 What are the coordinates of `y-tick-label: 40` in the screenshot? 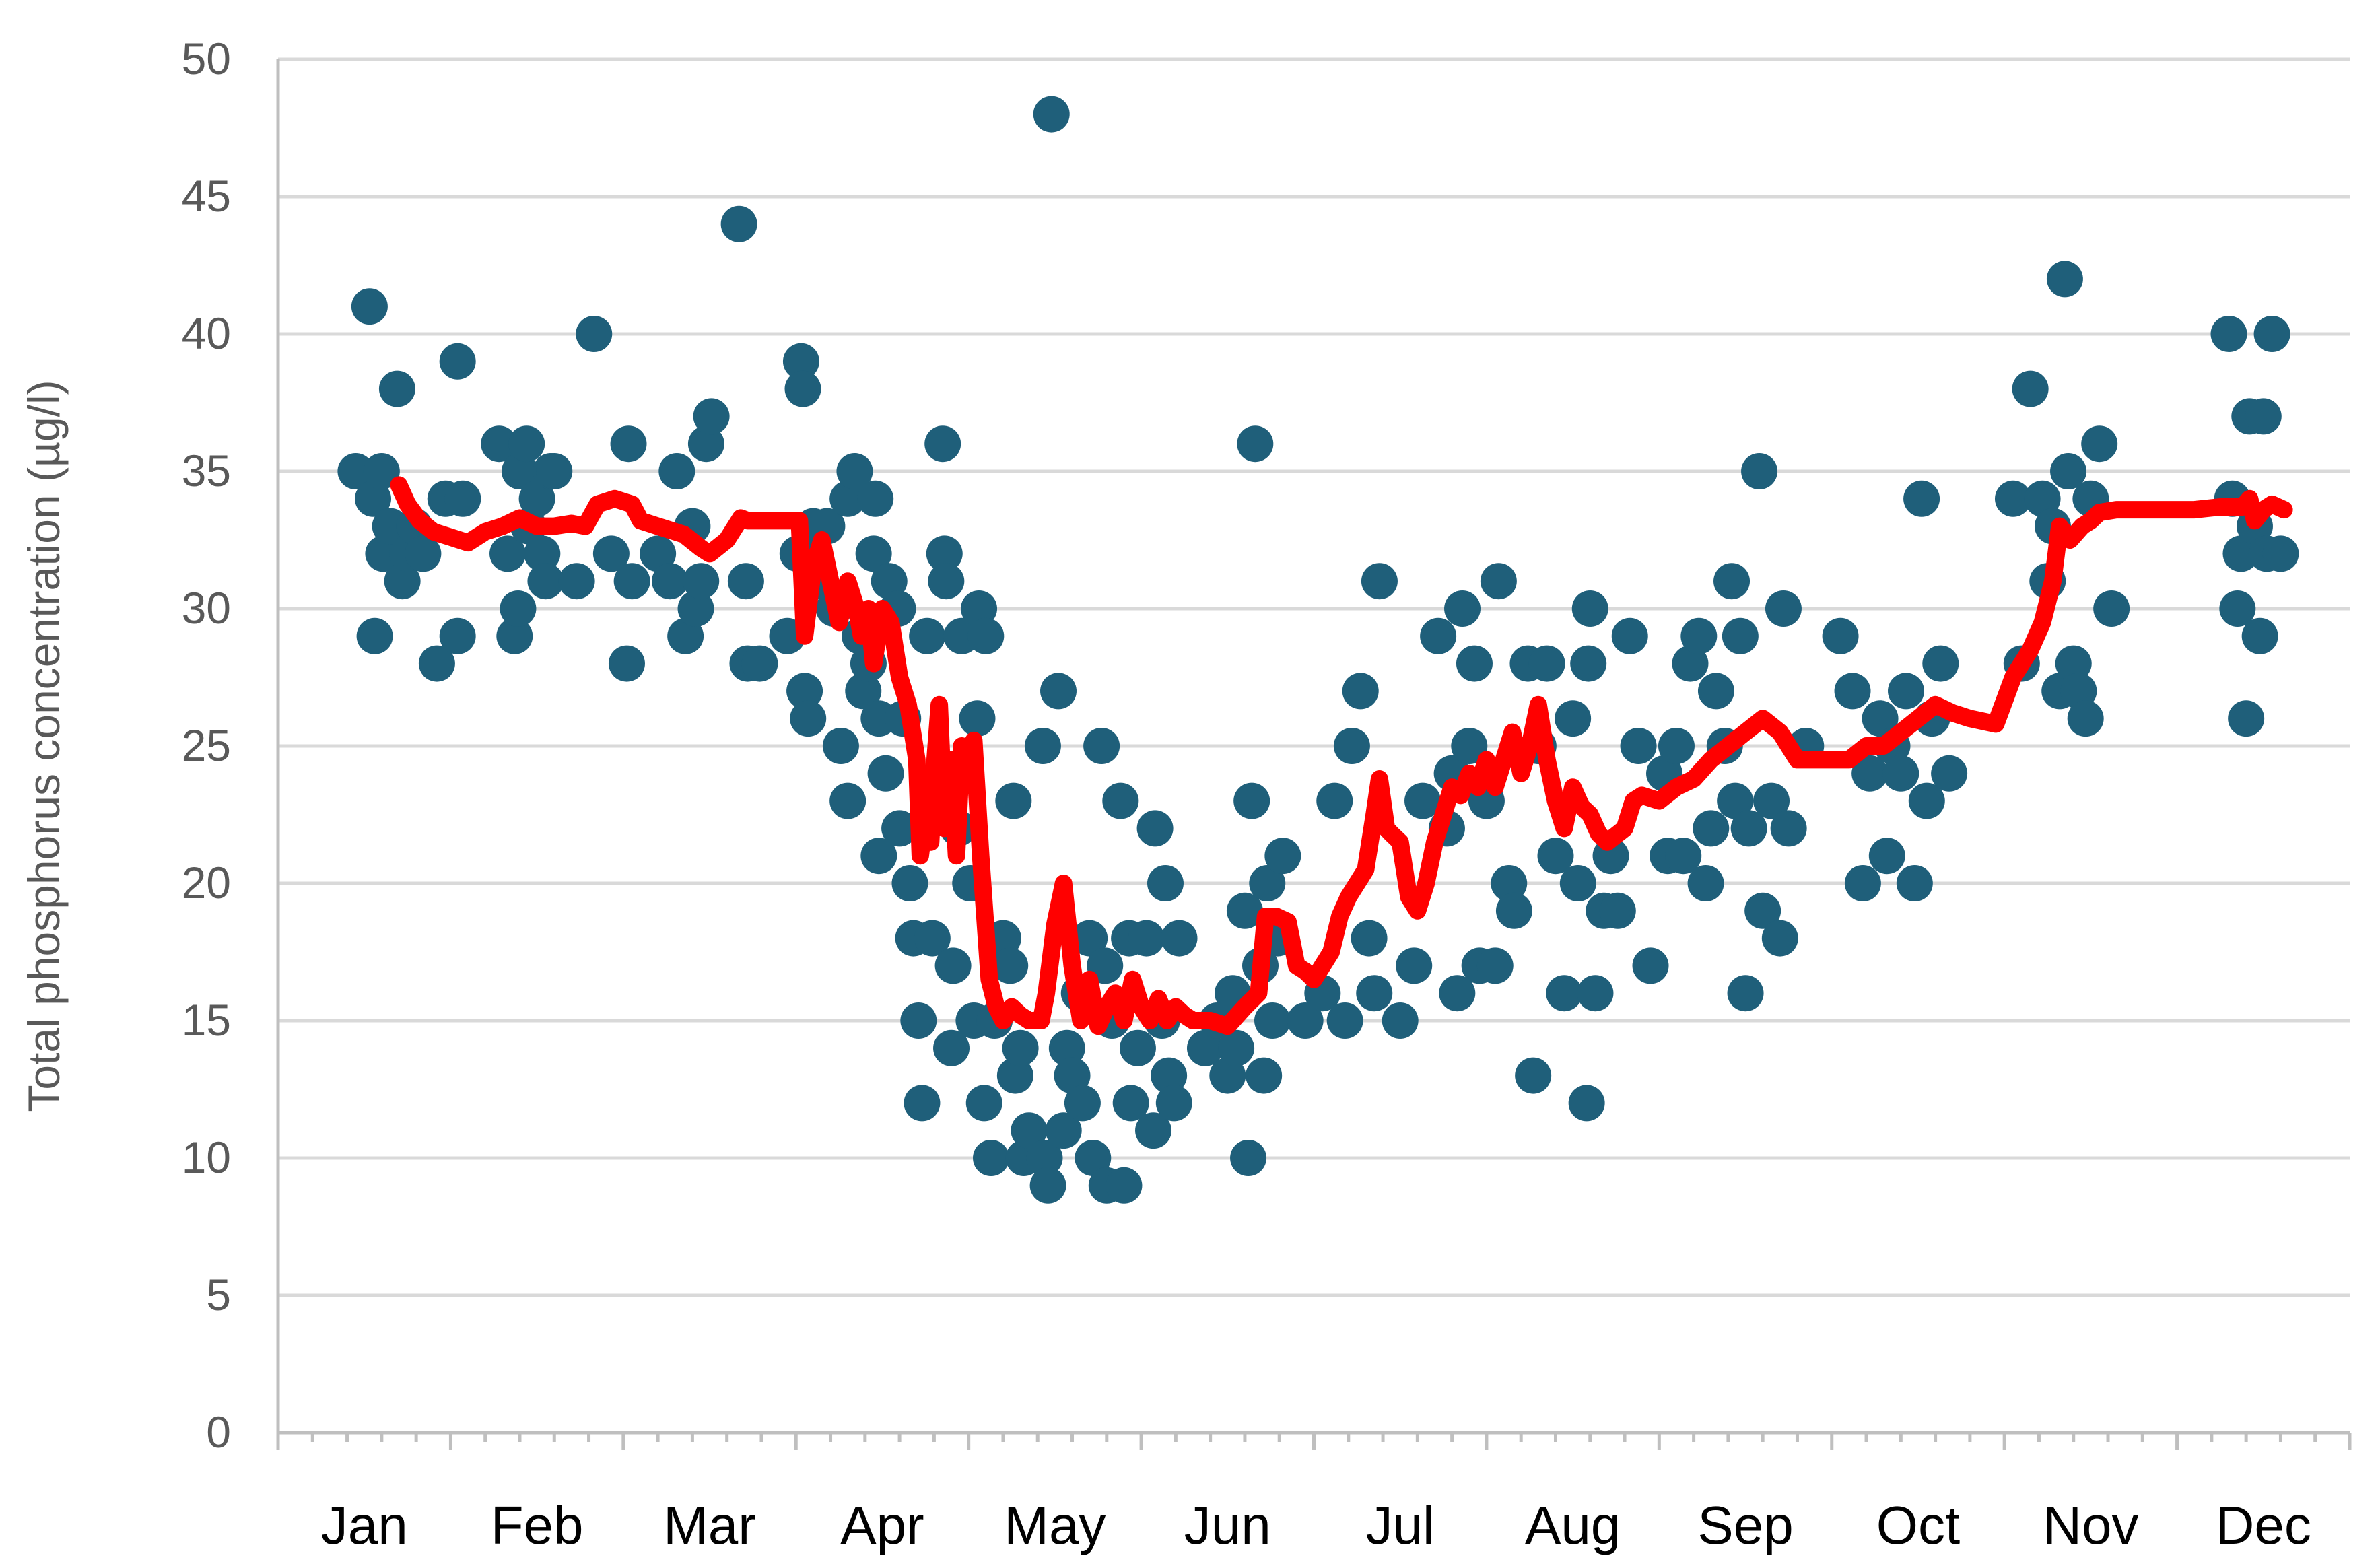 It's located at (207, 333).